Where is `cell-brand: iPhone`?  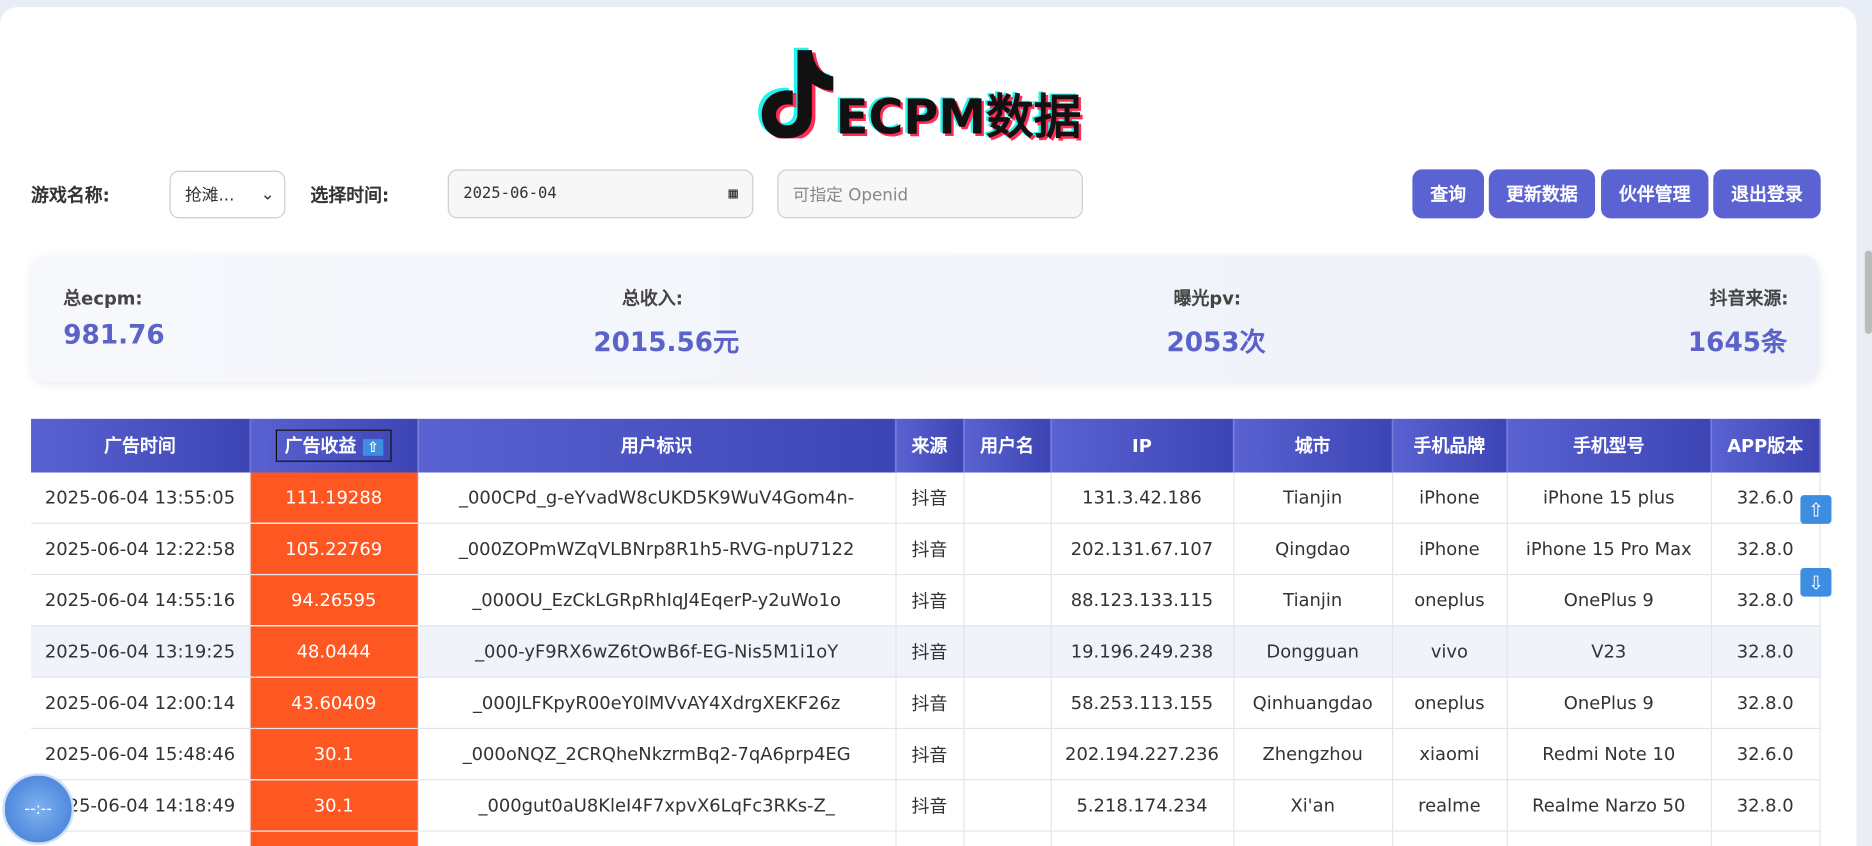
cell-brand: iPhone is located at coordinates (1450, 549).